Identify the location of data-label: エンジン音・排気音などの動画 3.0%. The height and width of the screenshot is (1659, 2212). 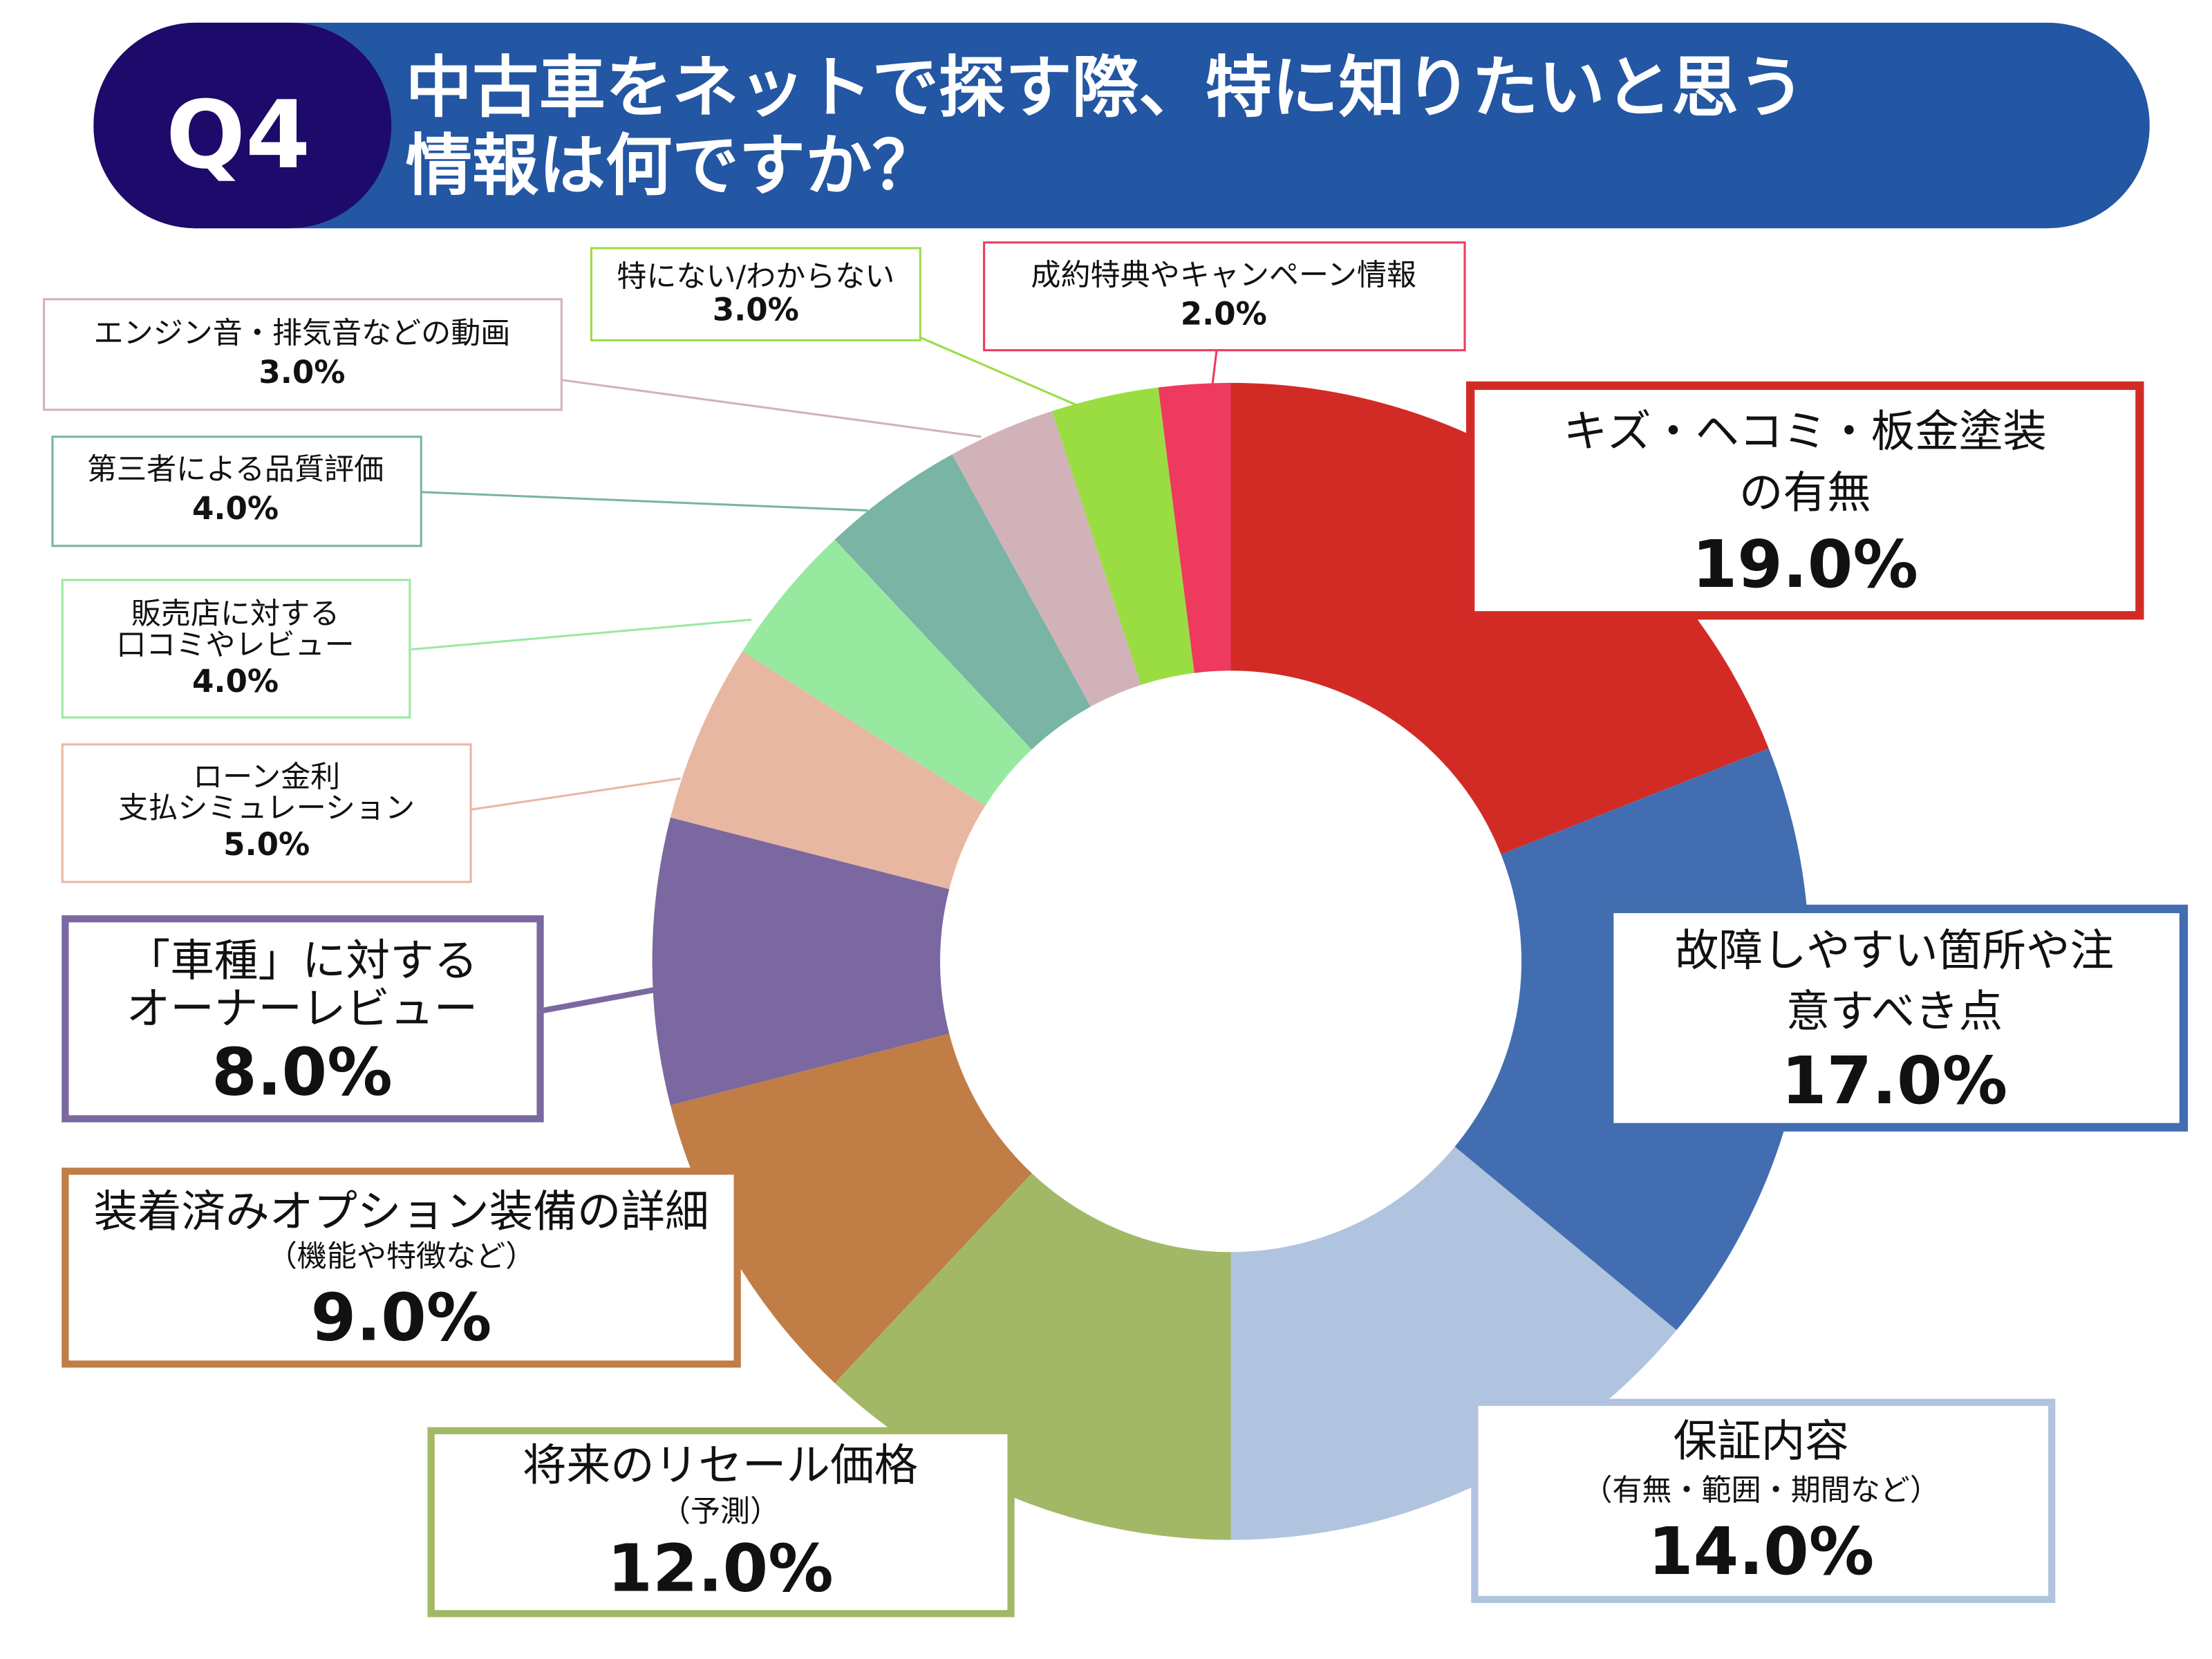
(303, 354).